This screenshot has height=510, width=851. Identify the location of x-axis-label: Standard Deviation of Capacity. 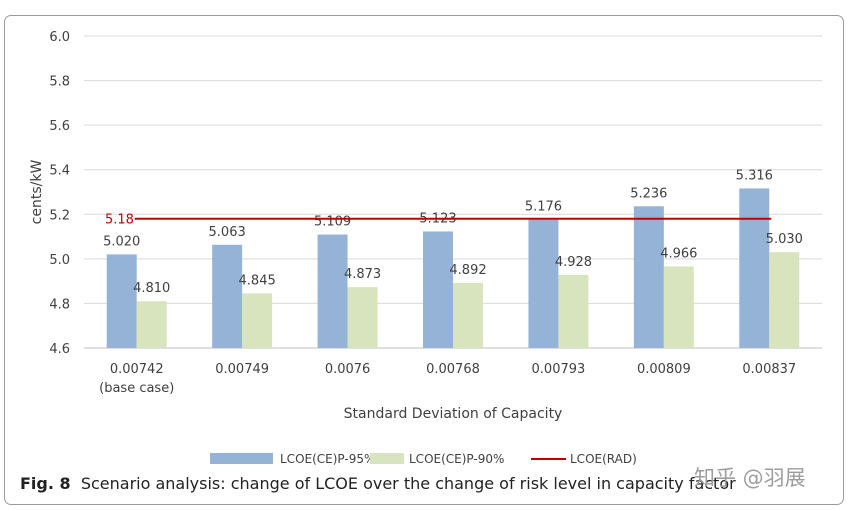
(453, 414).